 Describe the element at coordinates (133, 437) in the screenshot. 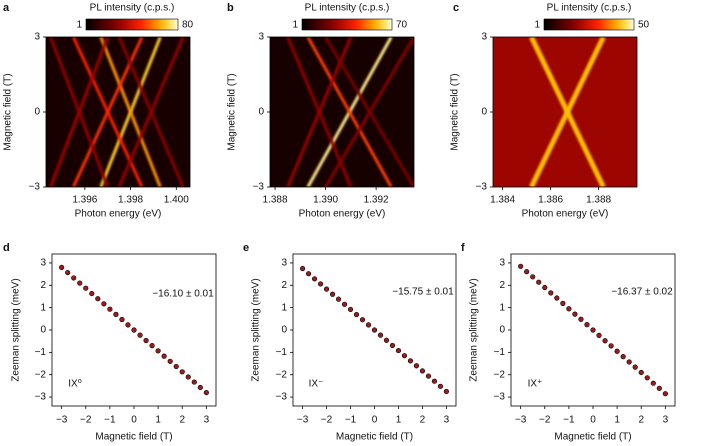

I see `x-axis-label: Magnetic field (T)` at that location.